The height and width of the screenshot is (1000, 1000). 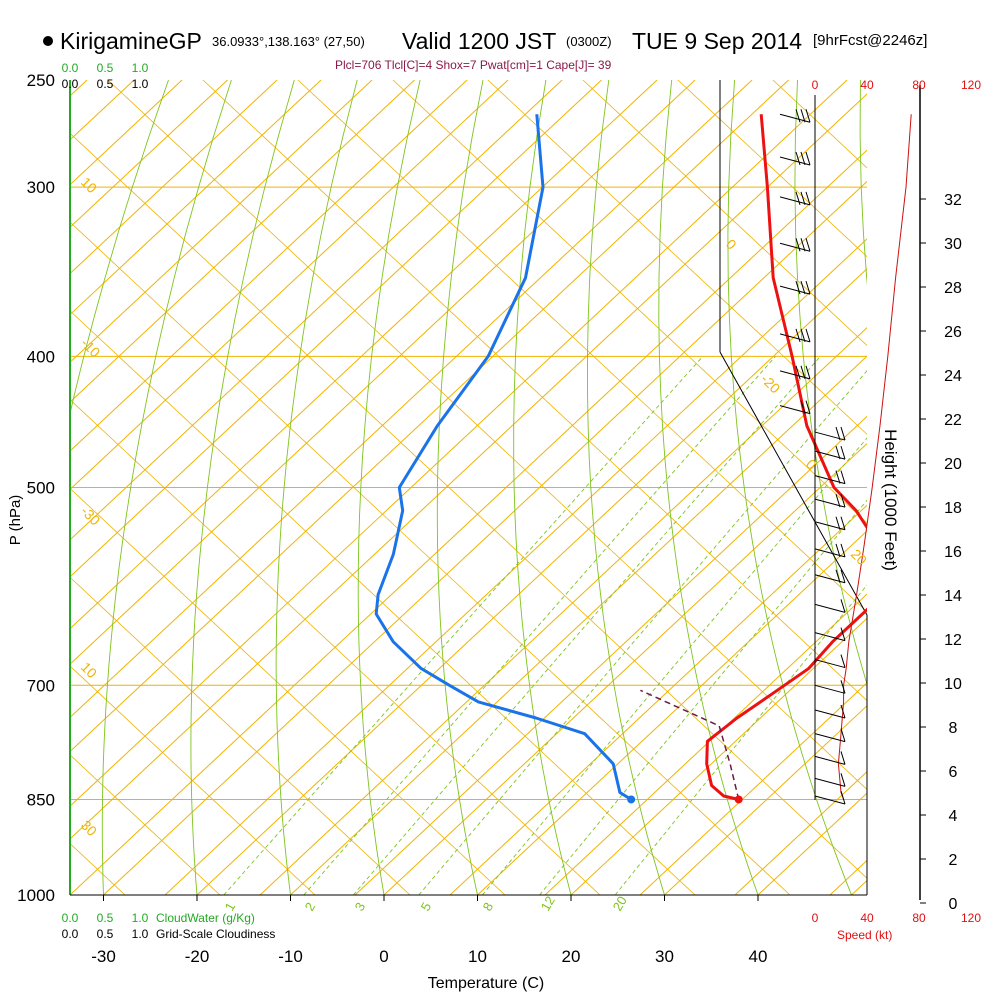 I want to click on station-dot-icon, so click(x=48, y=41).